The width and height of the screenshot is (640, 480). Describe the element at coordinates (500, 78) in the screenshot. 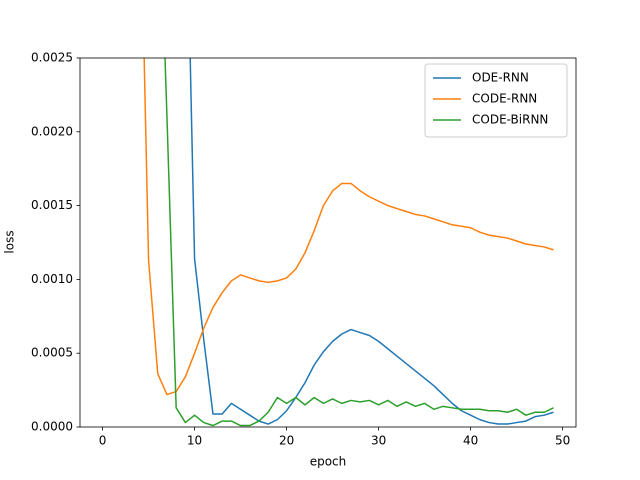

I see `legend-label: ODE-RNN` at that location.